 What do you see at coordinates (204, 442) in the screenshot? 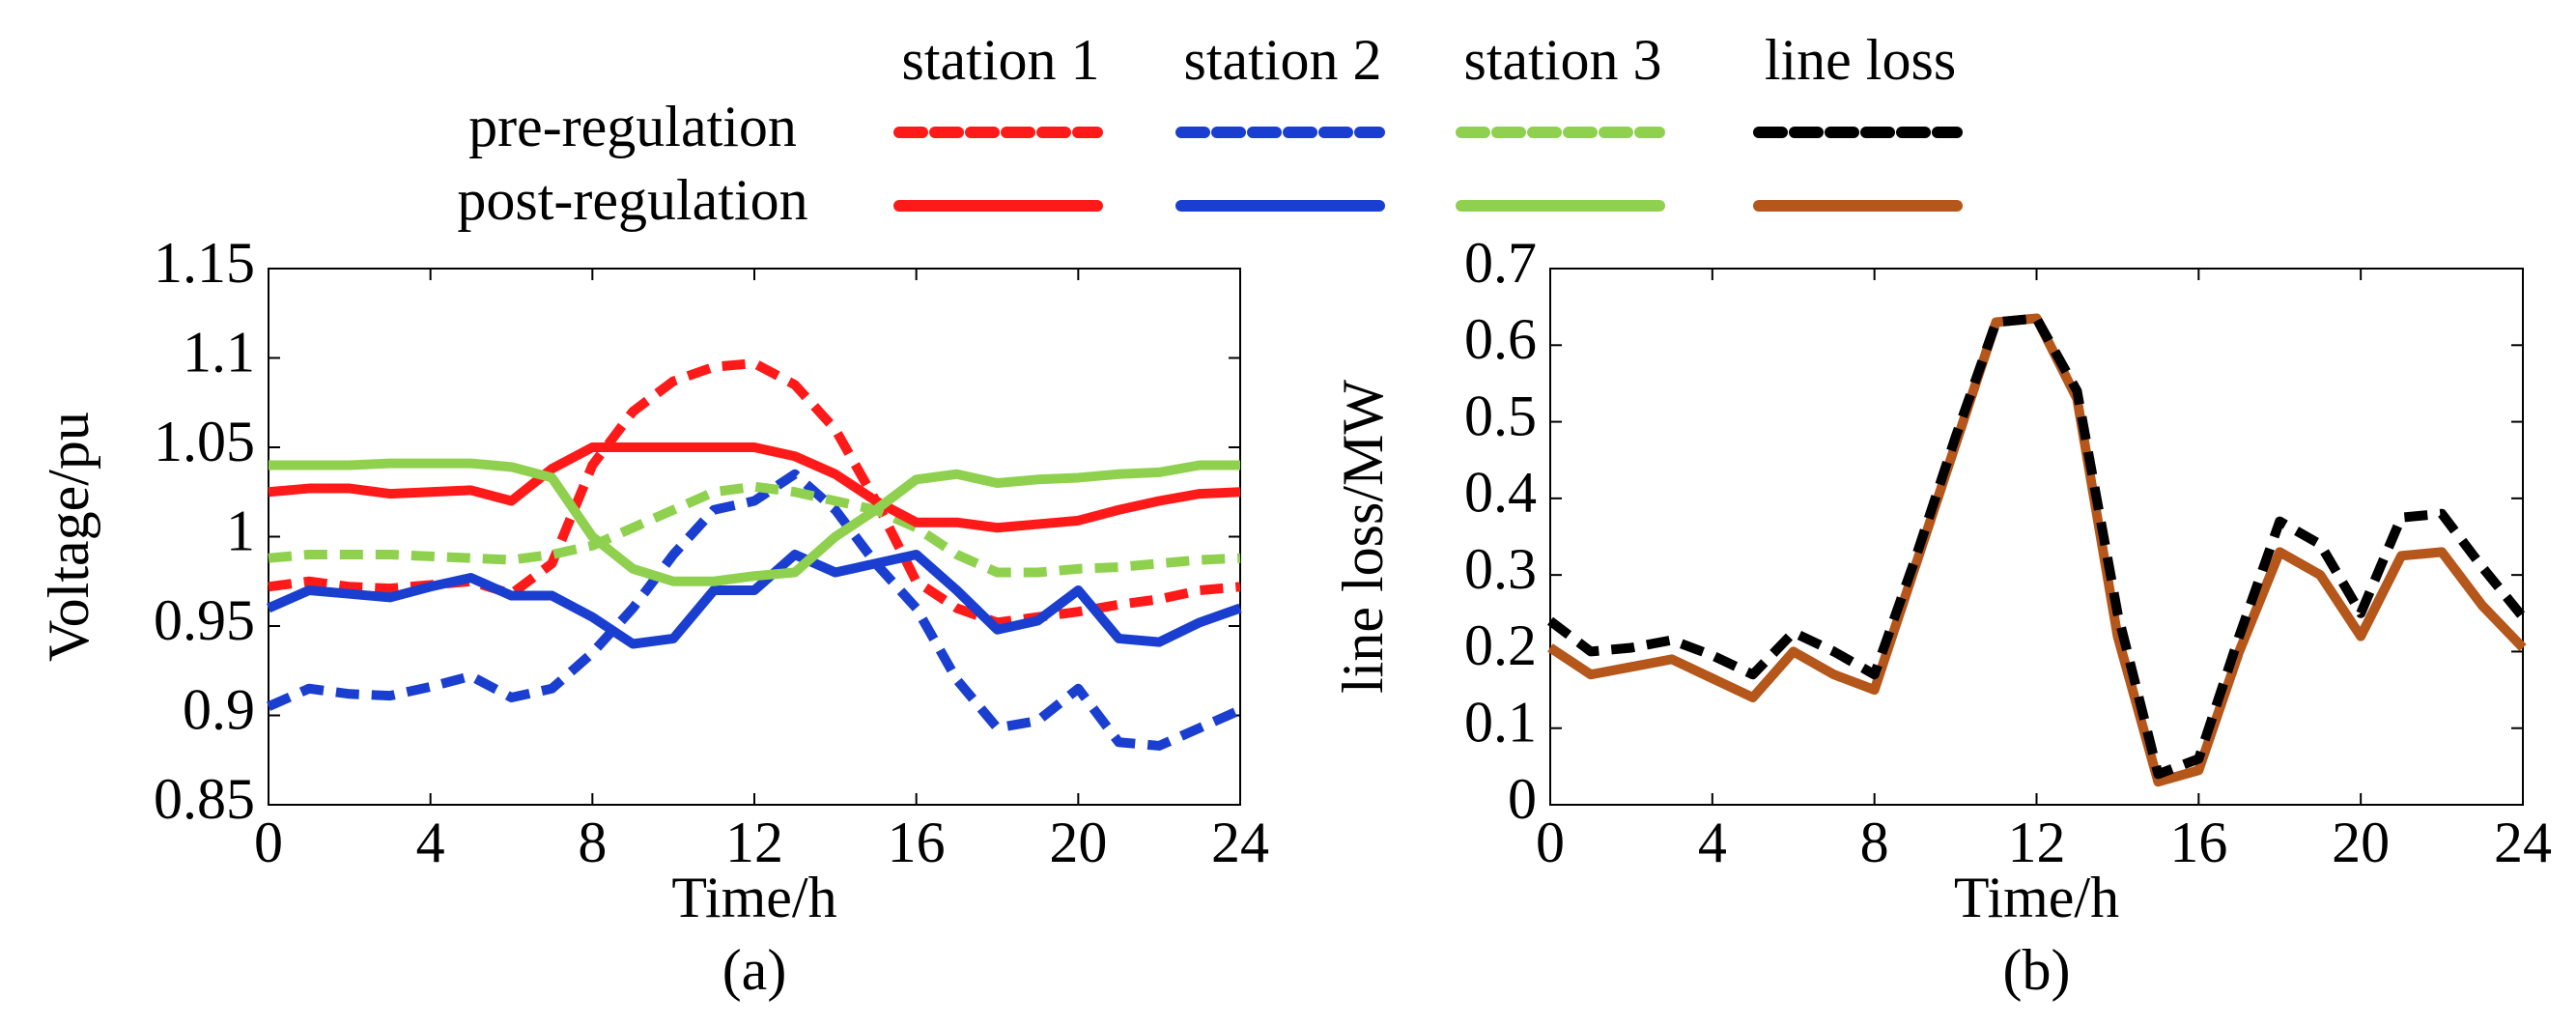
I see `y-tick-label: 1.05` at bounding box center [204, 442].